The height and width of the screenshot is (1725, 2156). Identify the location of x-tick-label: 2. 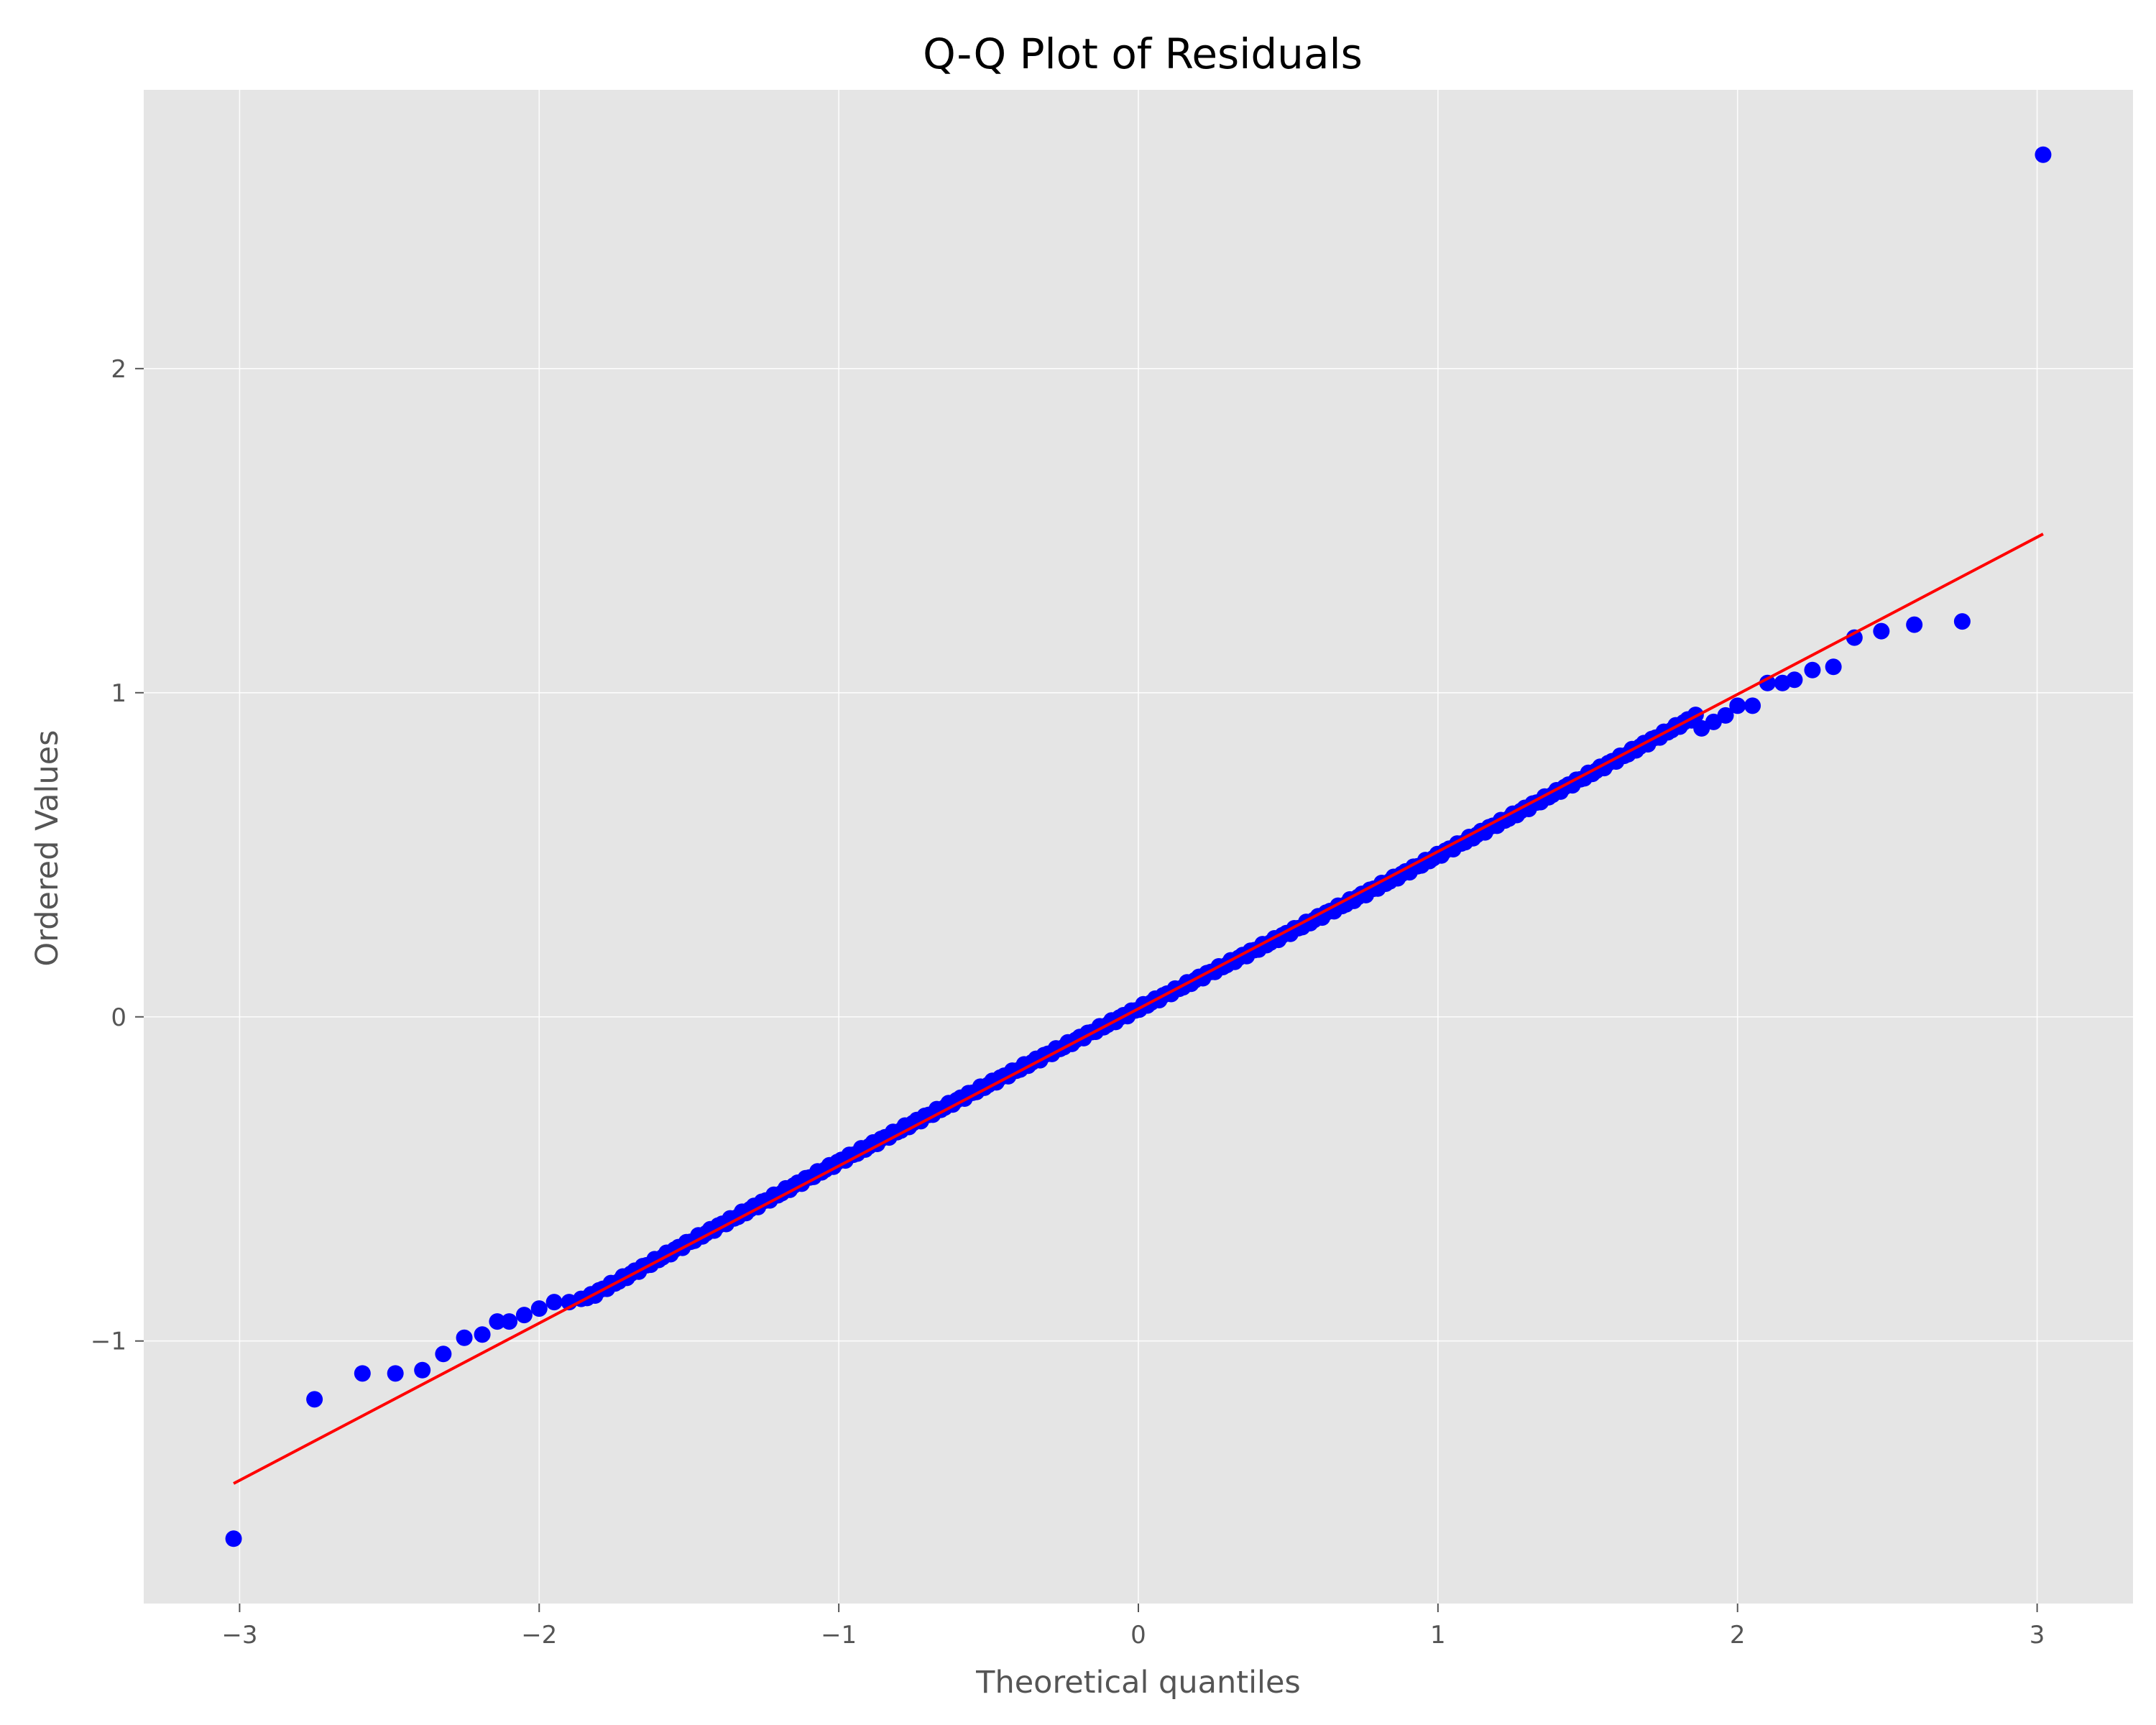
(1738, 1635).